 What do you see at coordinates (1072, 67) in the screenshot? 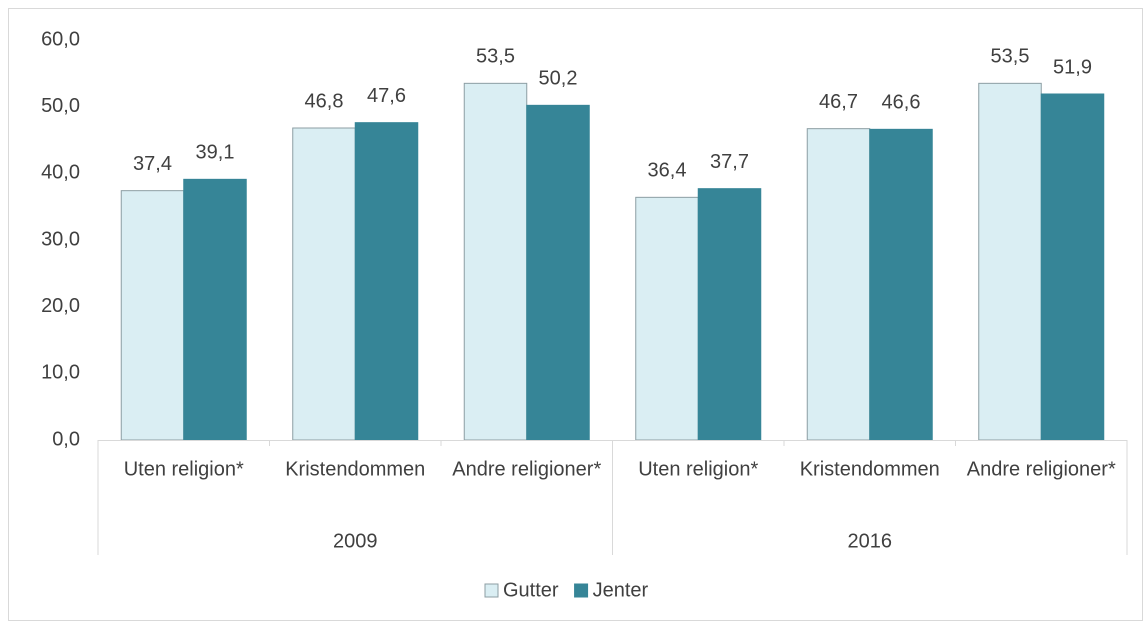
I see `data-label: 51,9` at bounding box center [1072, 67].